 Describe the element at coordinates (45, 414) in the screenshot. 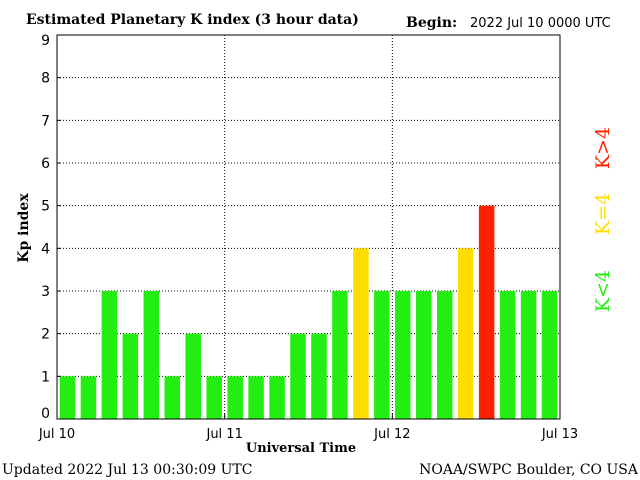

I see `y-tick-label: 0` at that location.